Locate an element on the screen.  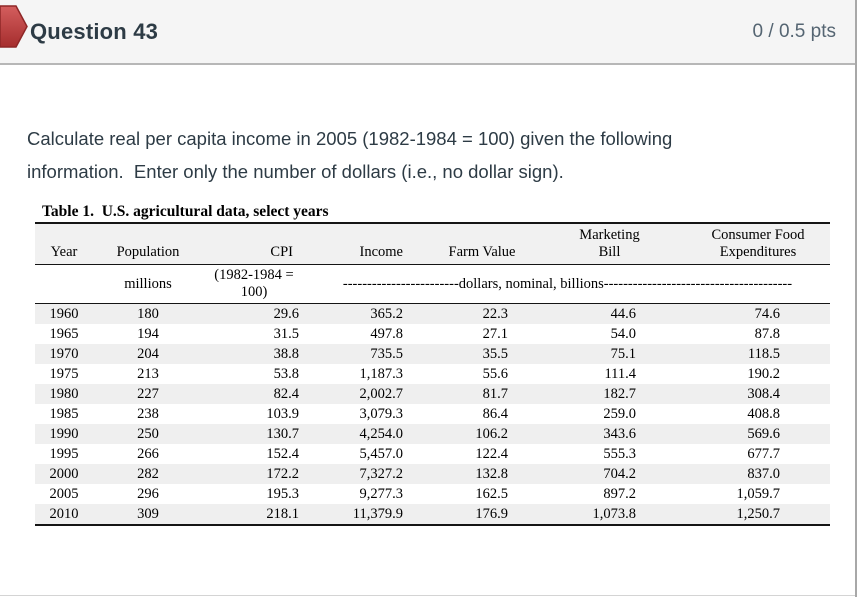
table-cell: 194 is located at coordinates (148, 334).